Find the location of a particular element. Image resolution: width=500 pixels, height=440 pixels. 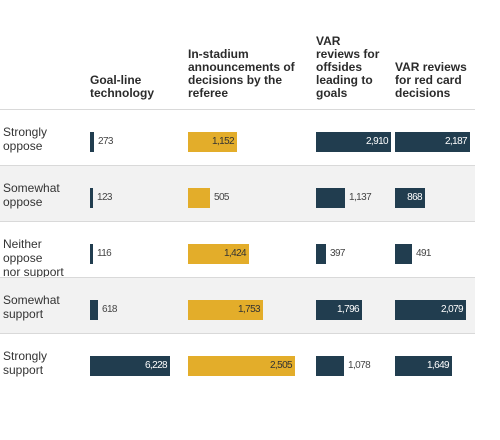

data-label: 123 is located at coordinates (104, 197).